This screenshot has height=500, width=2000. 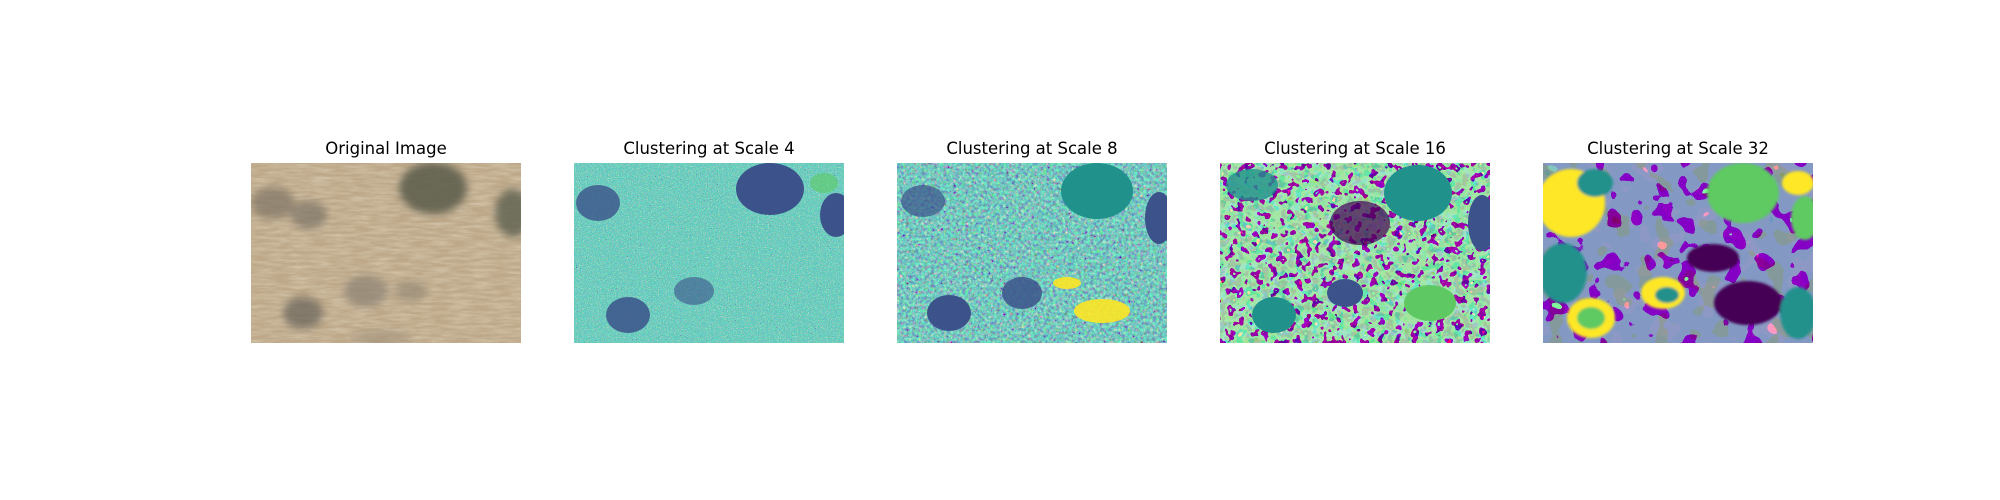 I want to click on panel-title: Original Image, so click(x=386, y=148).